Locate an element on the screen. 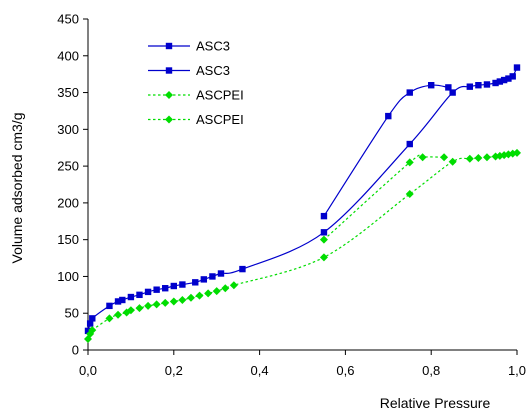 The width and height of the screenshot is (529, 414). x-tick-label: 0,6 is located at coordinates (345, 370).